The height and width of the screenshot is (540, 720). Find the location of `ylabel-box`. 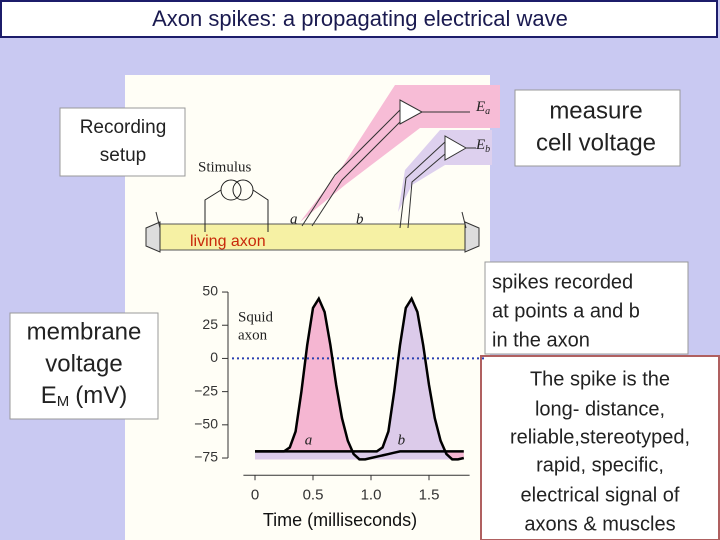

ylabel-box is located at coordinates (84, 366).